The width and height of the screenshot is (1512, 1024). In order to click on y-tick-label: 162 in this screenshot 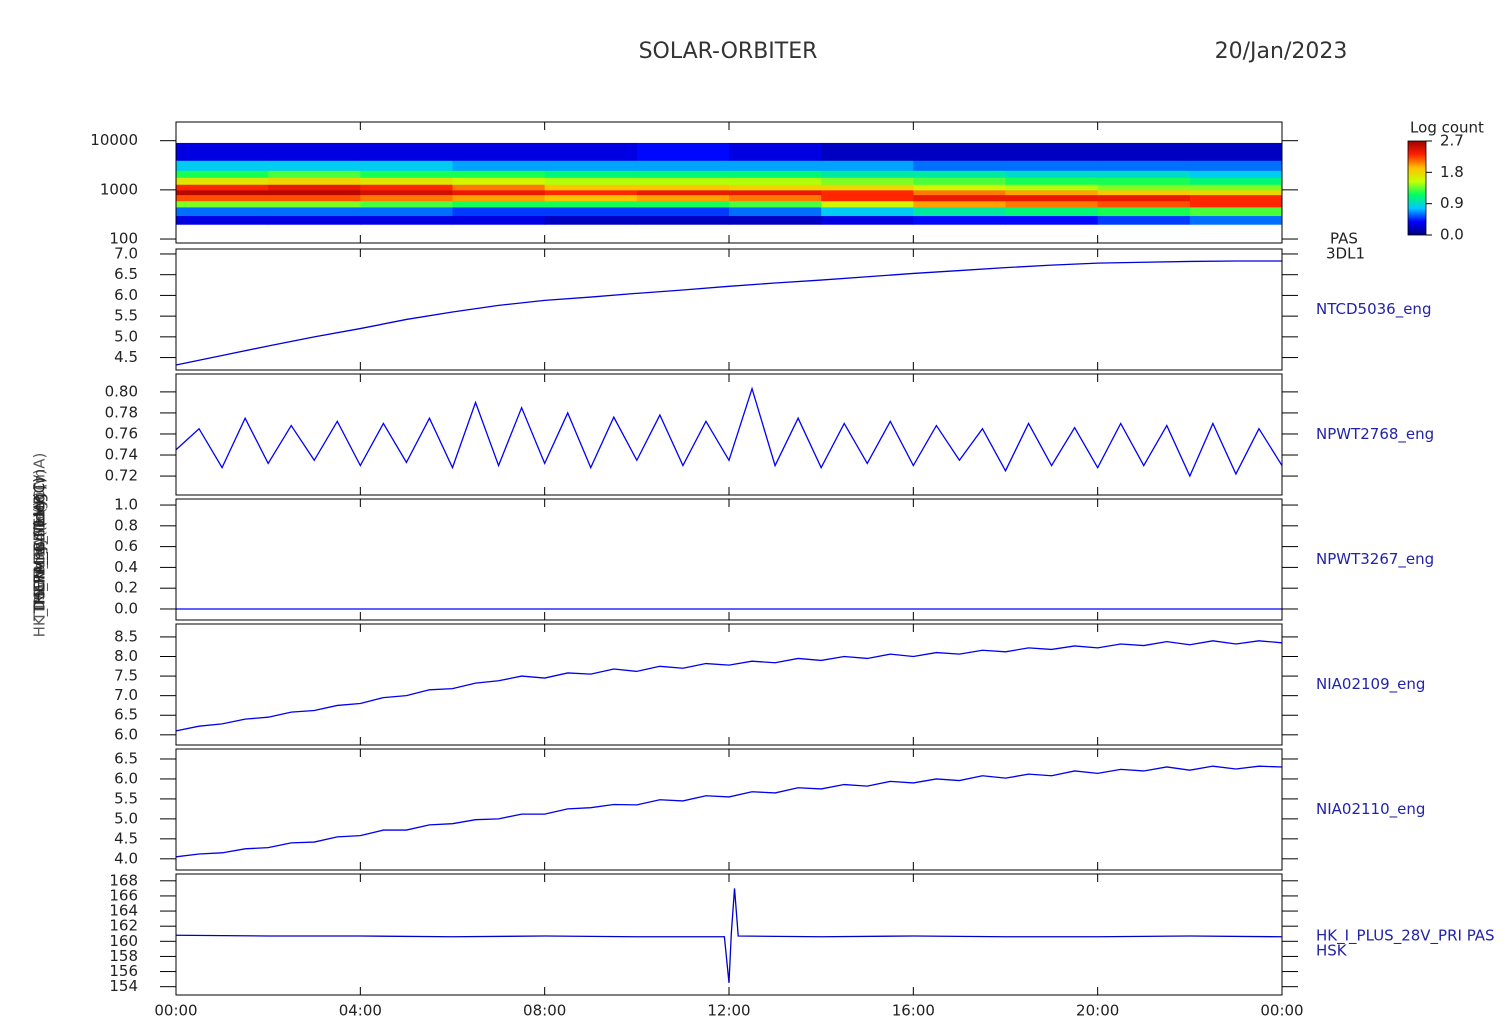, I will do `click(123, 926)`.